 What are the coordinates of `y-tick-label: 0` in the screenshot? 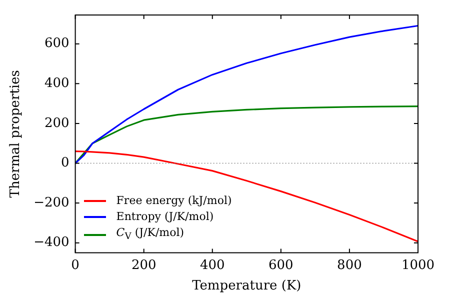 It's located at (65, 163).